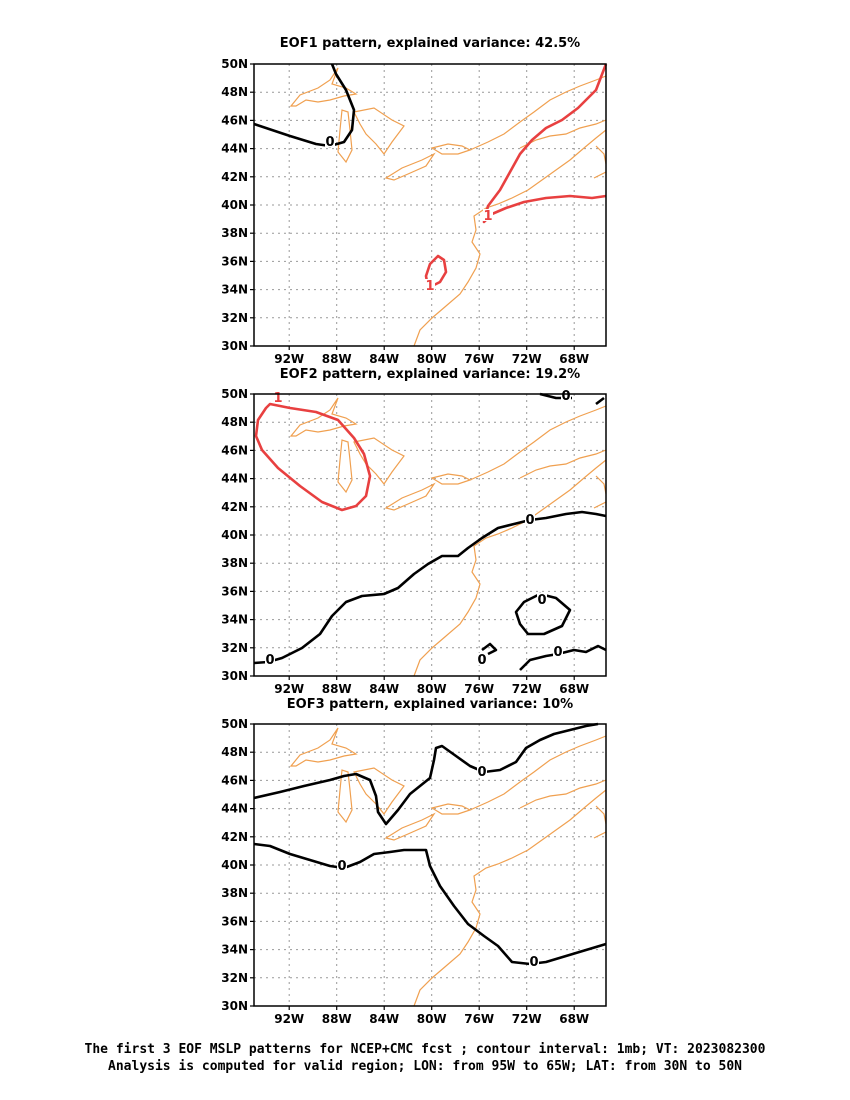  Describe the element at coordinates (430, 43) in the screenshot. I see `panel-1-title: EOF1 pattern, explained variance: 42.5%` at that location.